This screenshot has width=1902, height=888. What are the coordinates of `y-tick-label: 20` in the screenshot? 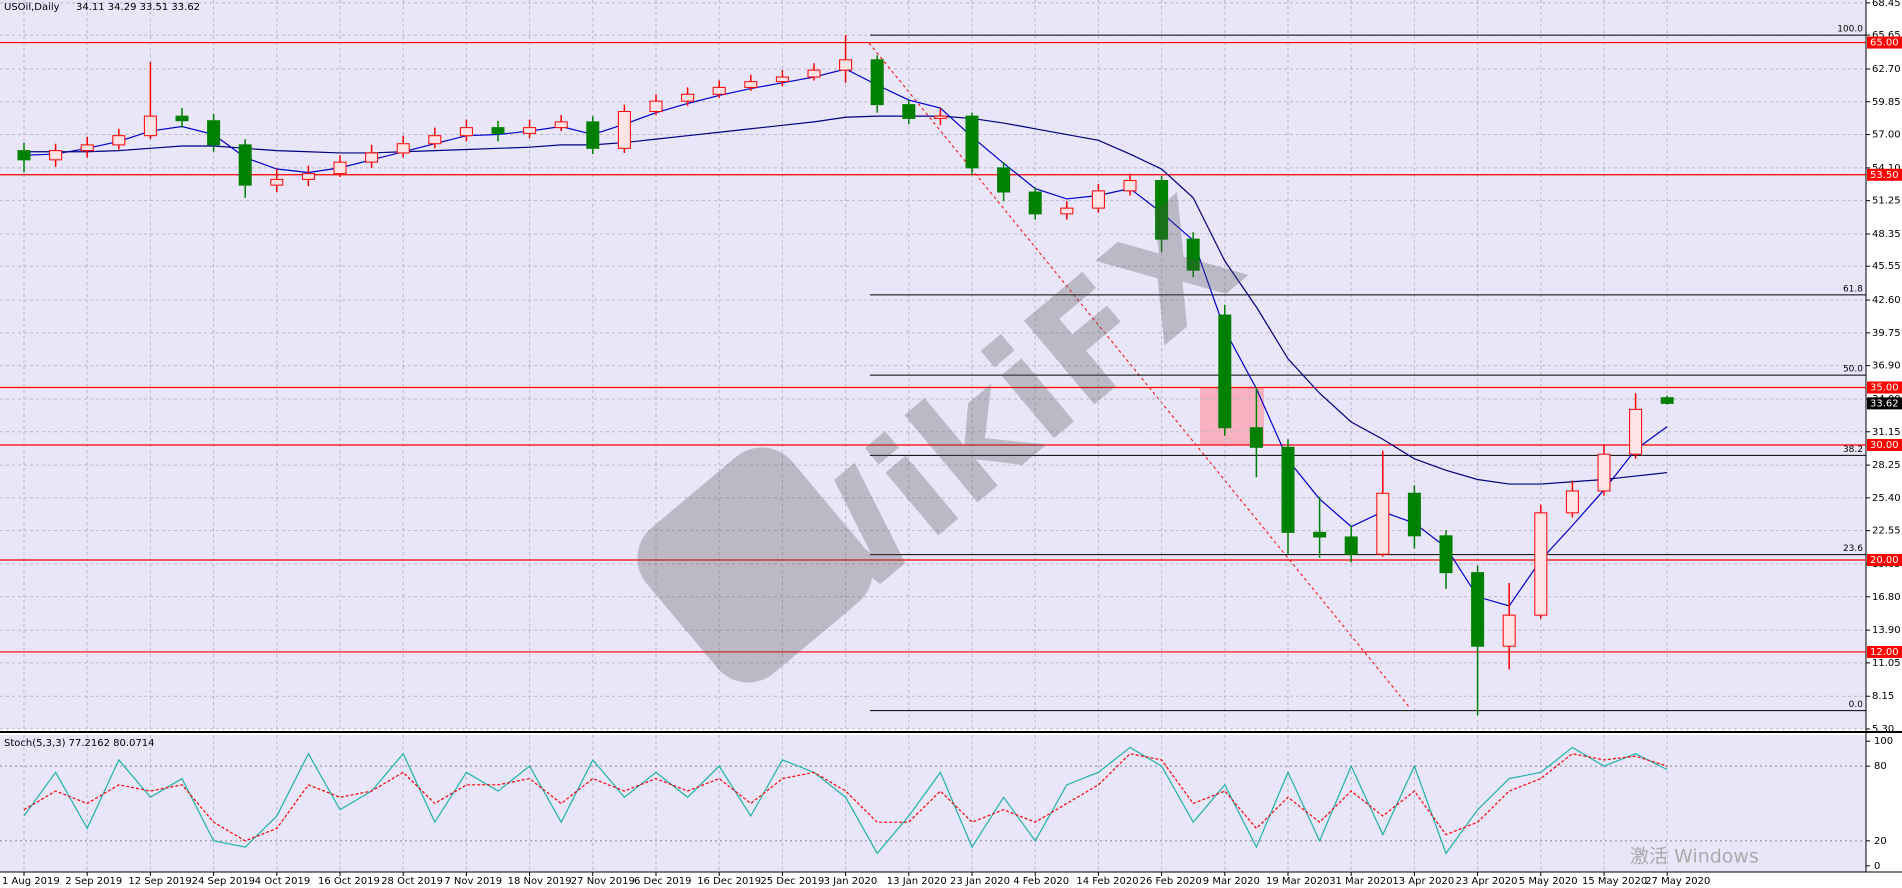 It's located at (1880, 841).